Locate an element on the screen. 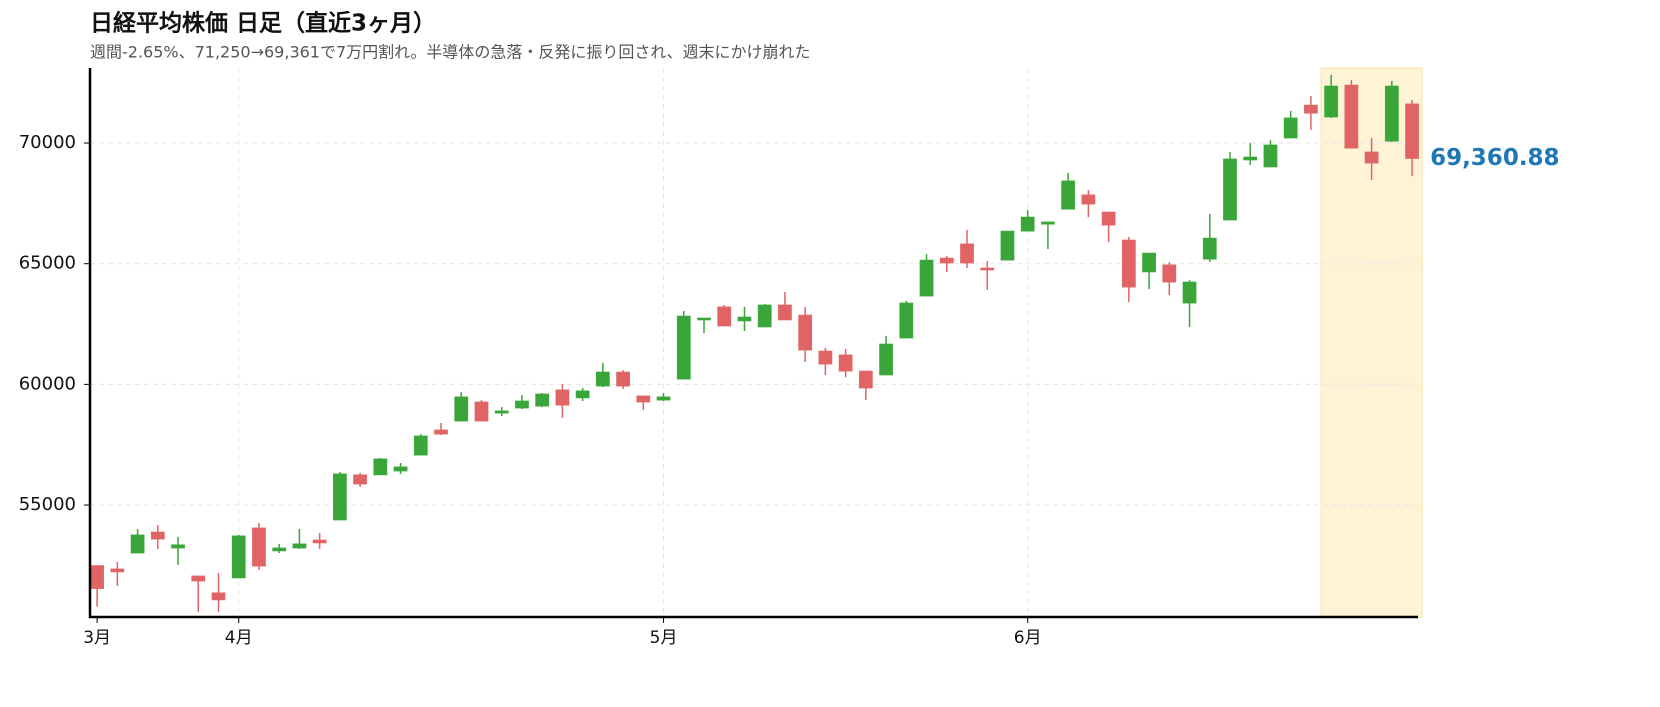  y-tick-label: 60000 is located at coordinates (47, 383).